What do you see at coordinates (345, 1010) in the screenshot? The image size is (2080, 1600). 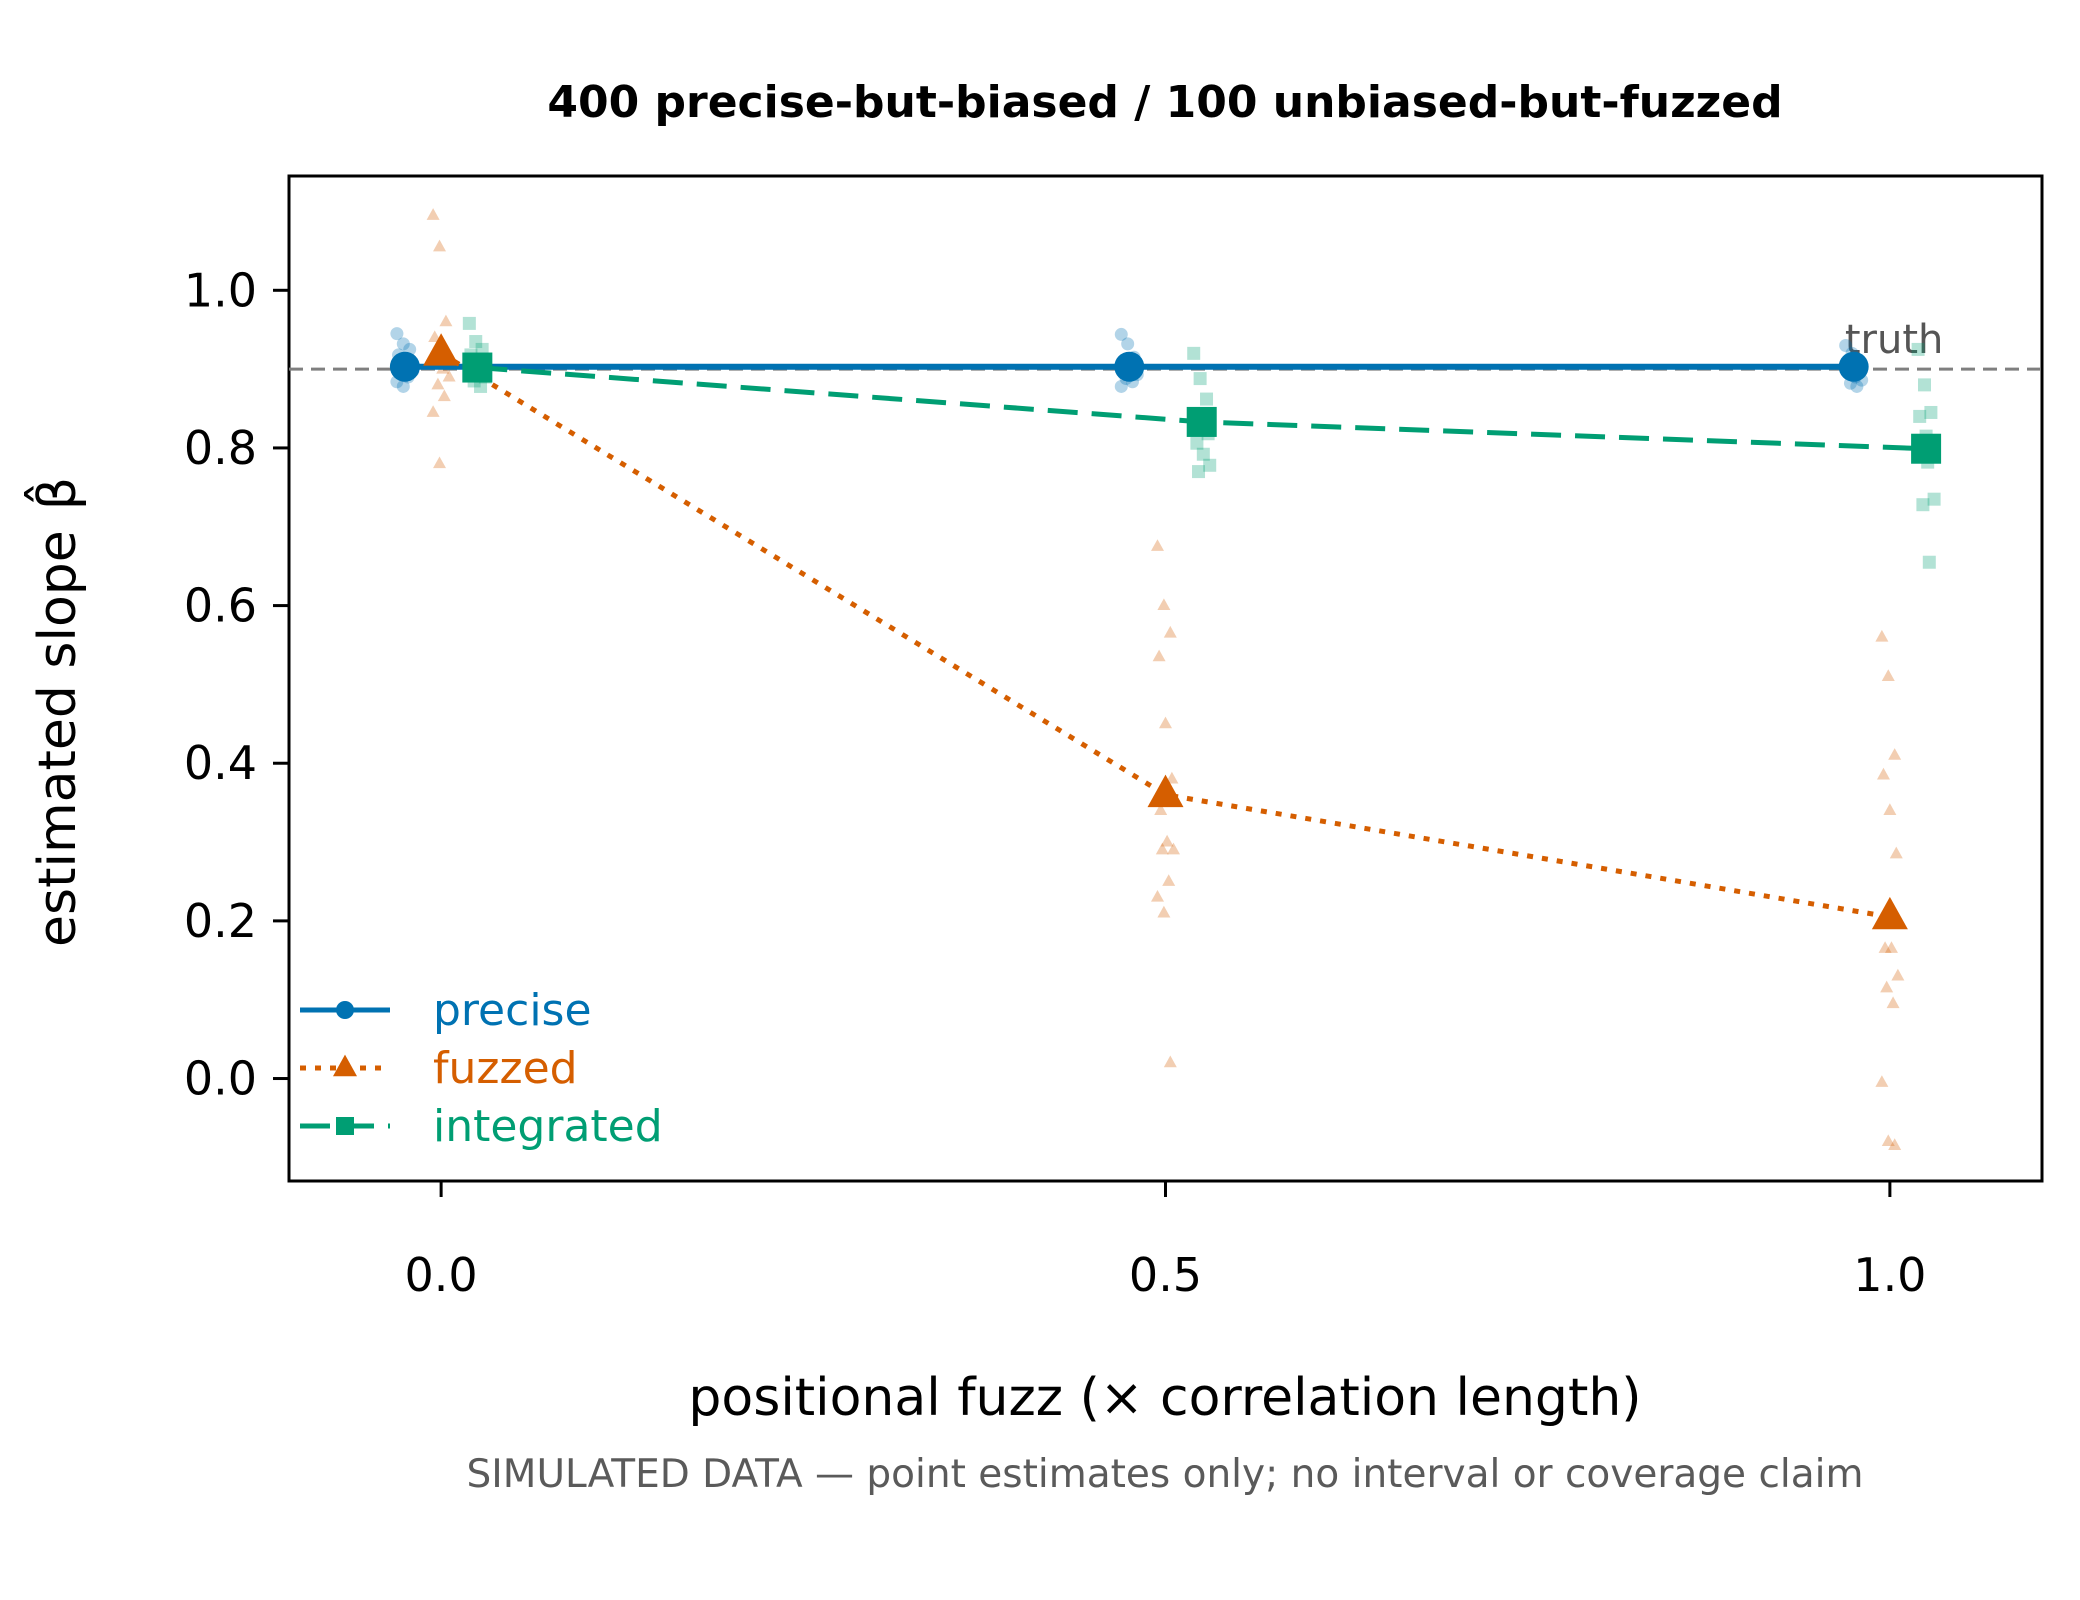 I see `legend-marker-precise` at bounding box center [345, 1010].